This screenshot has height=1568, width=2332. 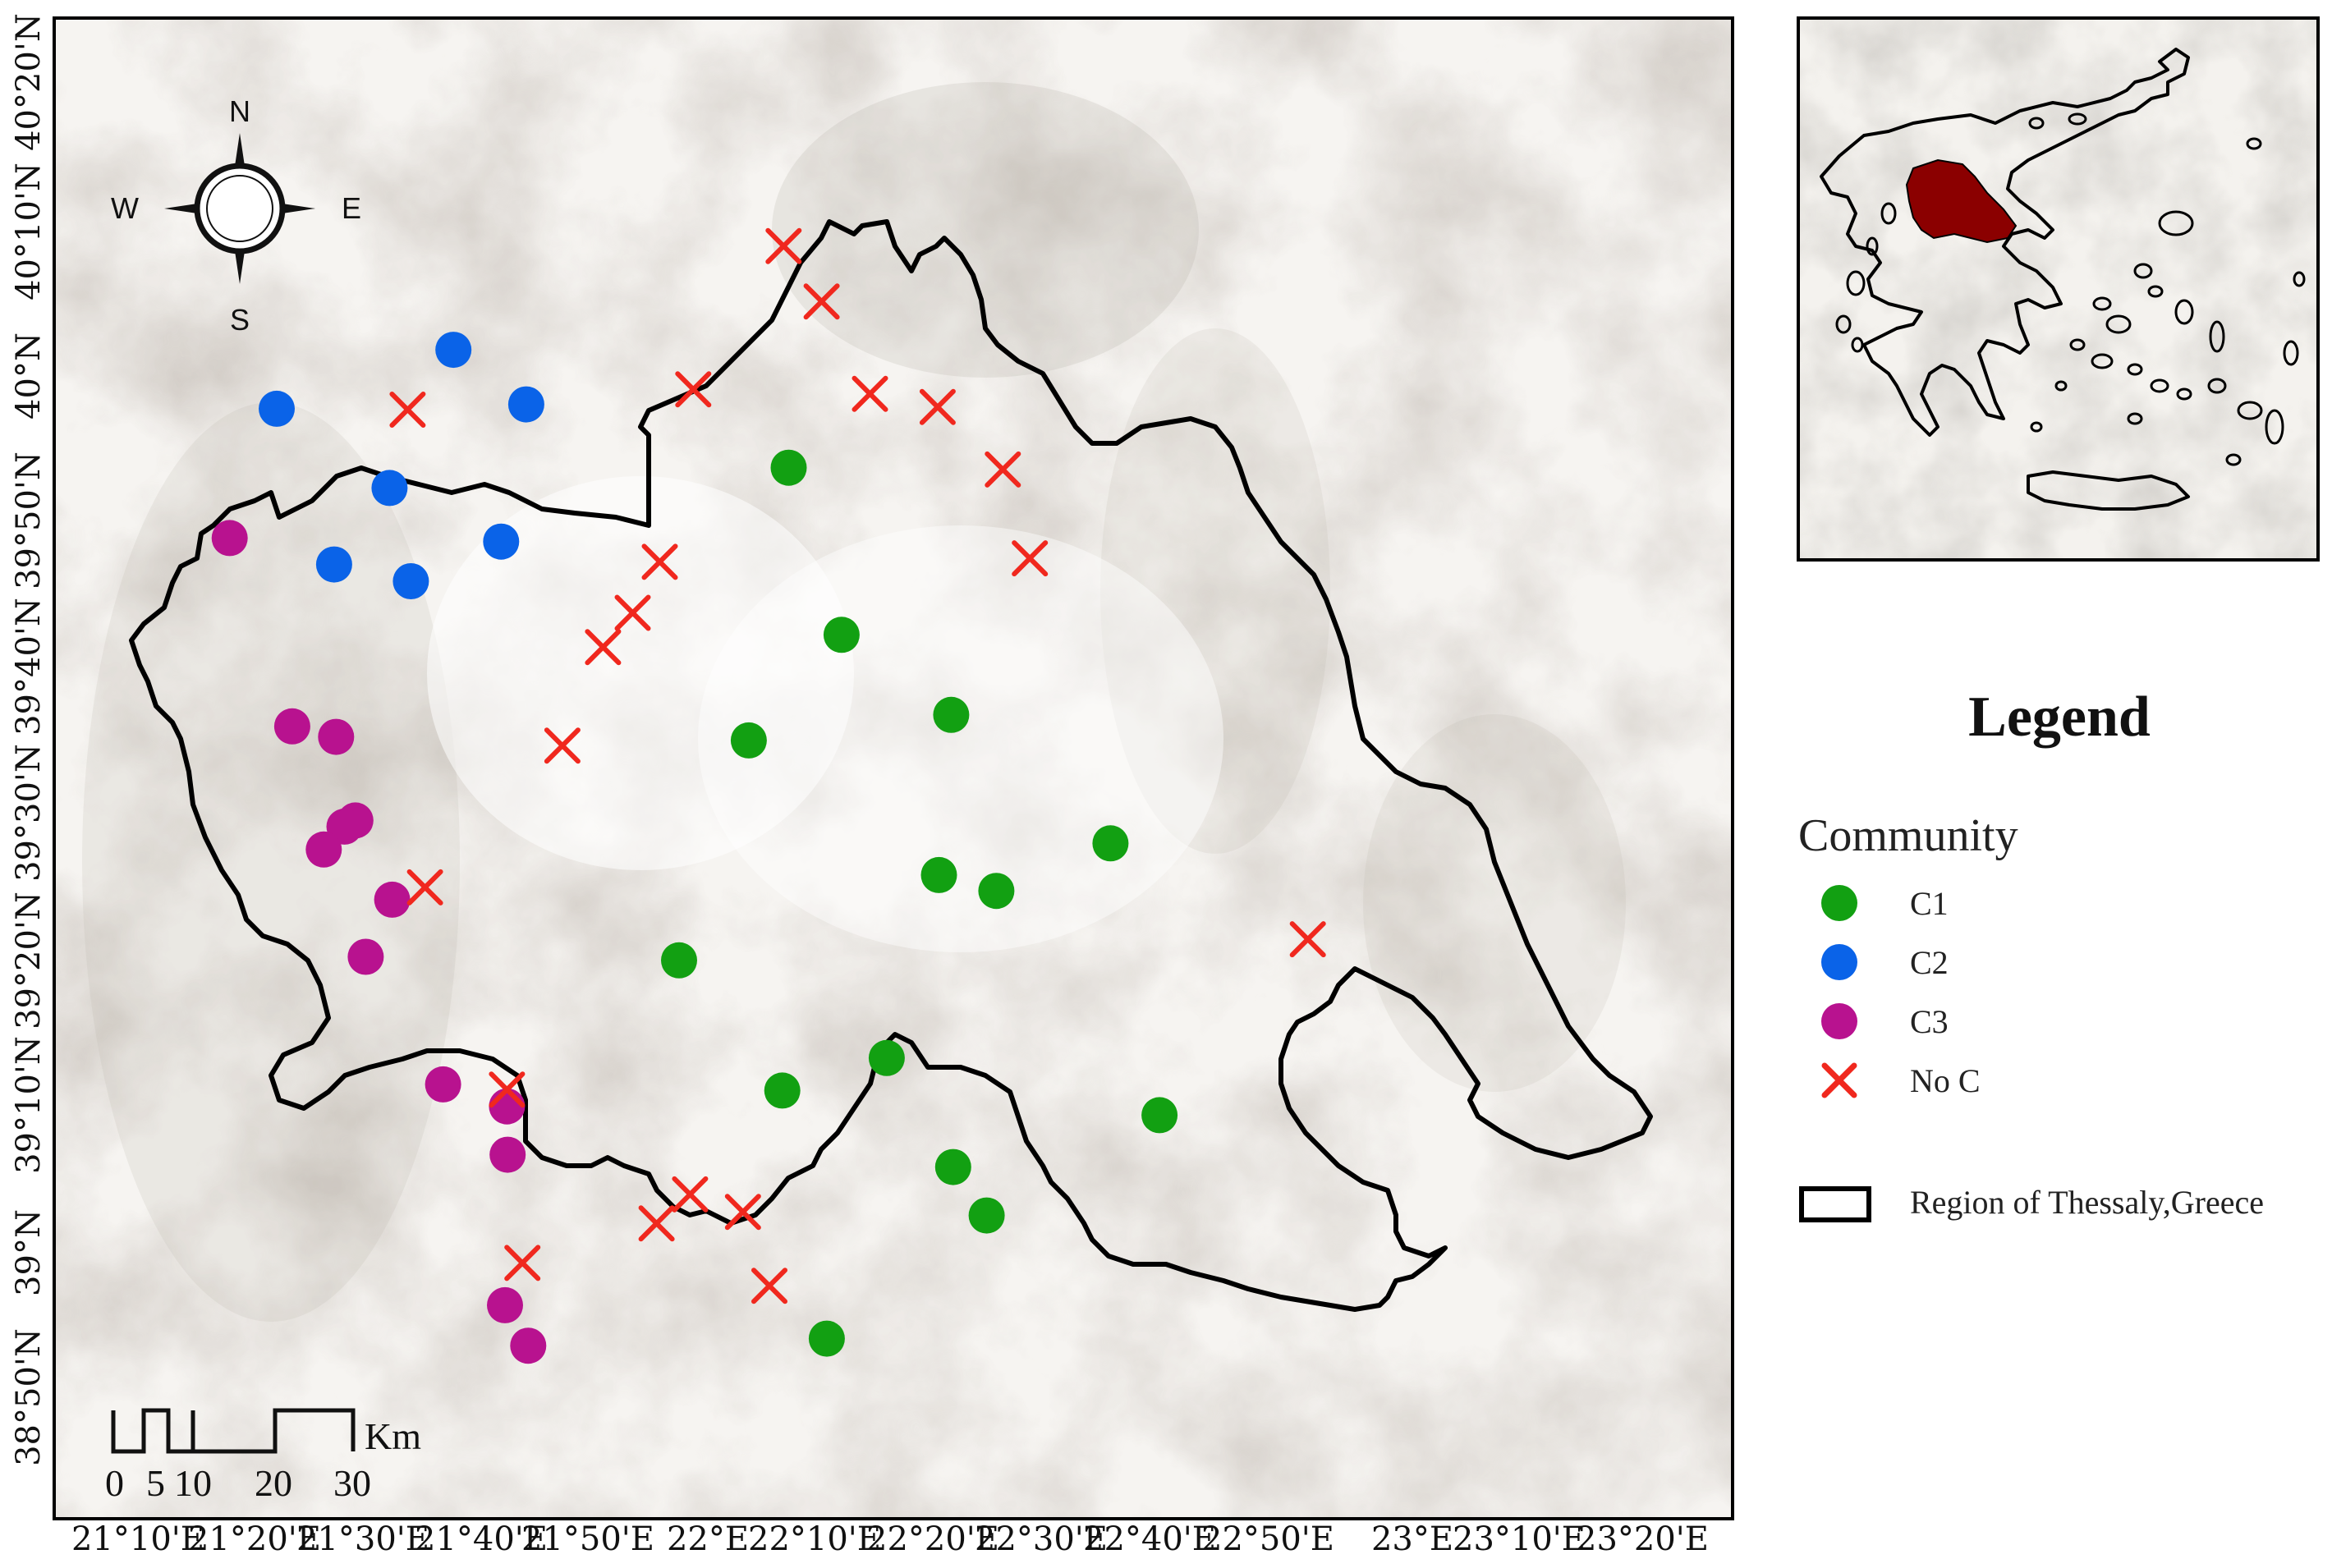 I want to click on scale-label-0: 0, so click(x=114, y=1483).